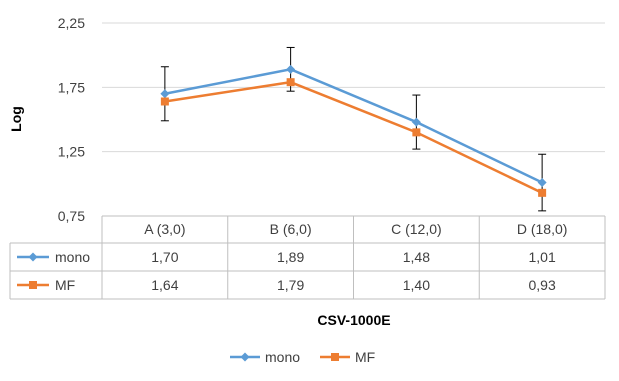  Describe the element at coordinates (245, 357) in the screenshot. I see `legend-key-mono-marker` at that location.